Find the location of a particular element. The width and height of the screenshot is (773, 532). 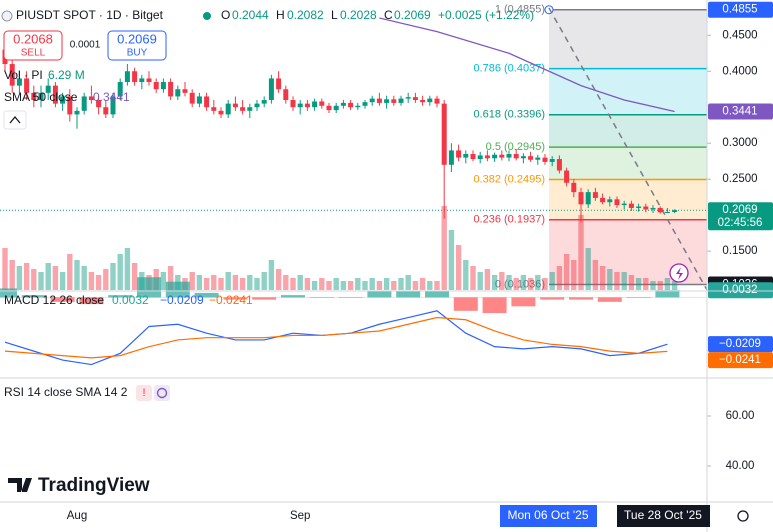

symbol-icon is located at coordinates (7, 16).